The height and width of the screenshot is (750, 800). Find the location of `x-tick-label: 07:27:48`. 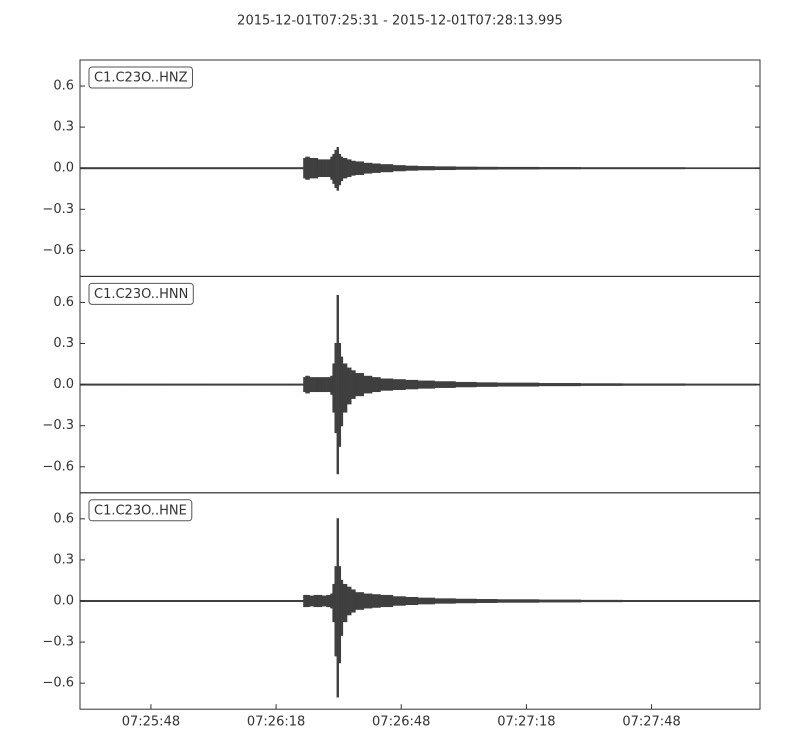

x-tick-label: 07:27:48 is located at coordinates (651, 722).